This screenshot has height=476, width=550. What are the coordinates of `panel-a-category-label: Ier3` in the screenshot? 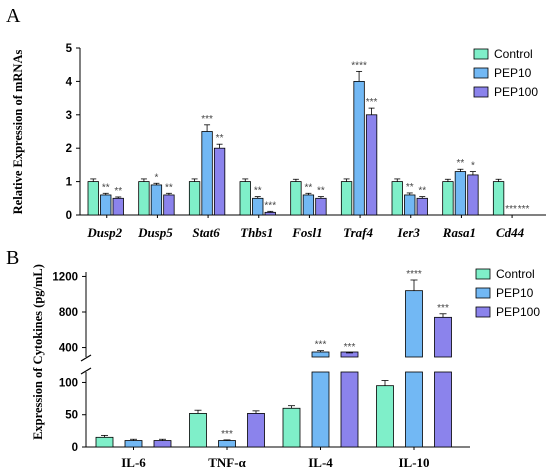 It's located at (409, 232).